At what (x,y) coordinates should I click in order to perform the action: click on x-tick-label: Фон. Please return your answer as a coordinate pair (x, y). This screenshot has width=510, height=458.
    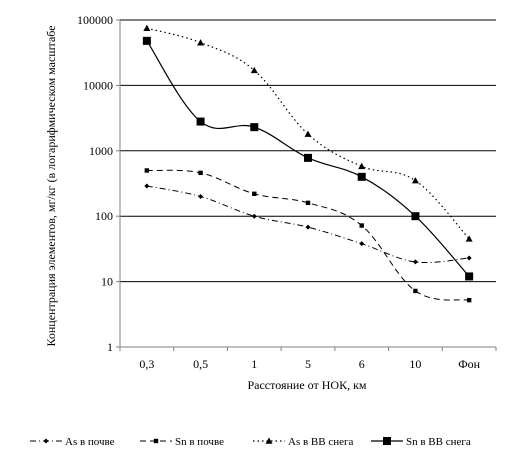
    Looking at the image, I should click on (469, 364).